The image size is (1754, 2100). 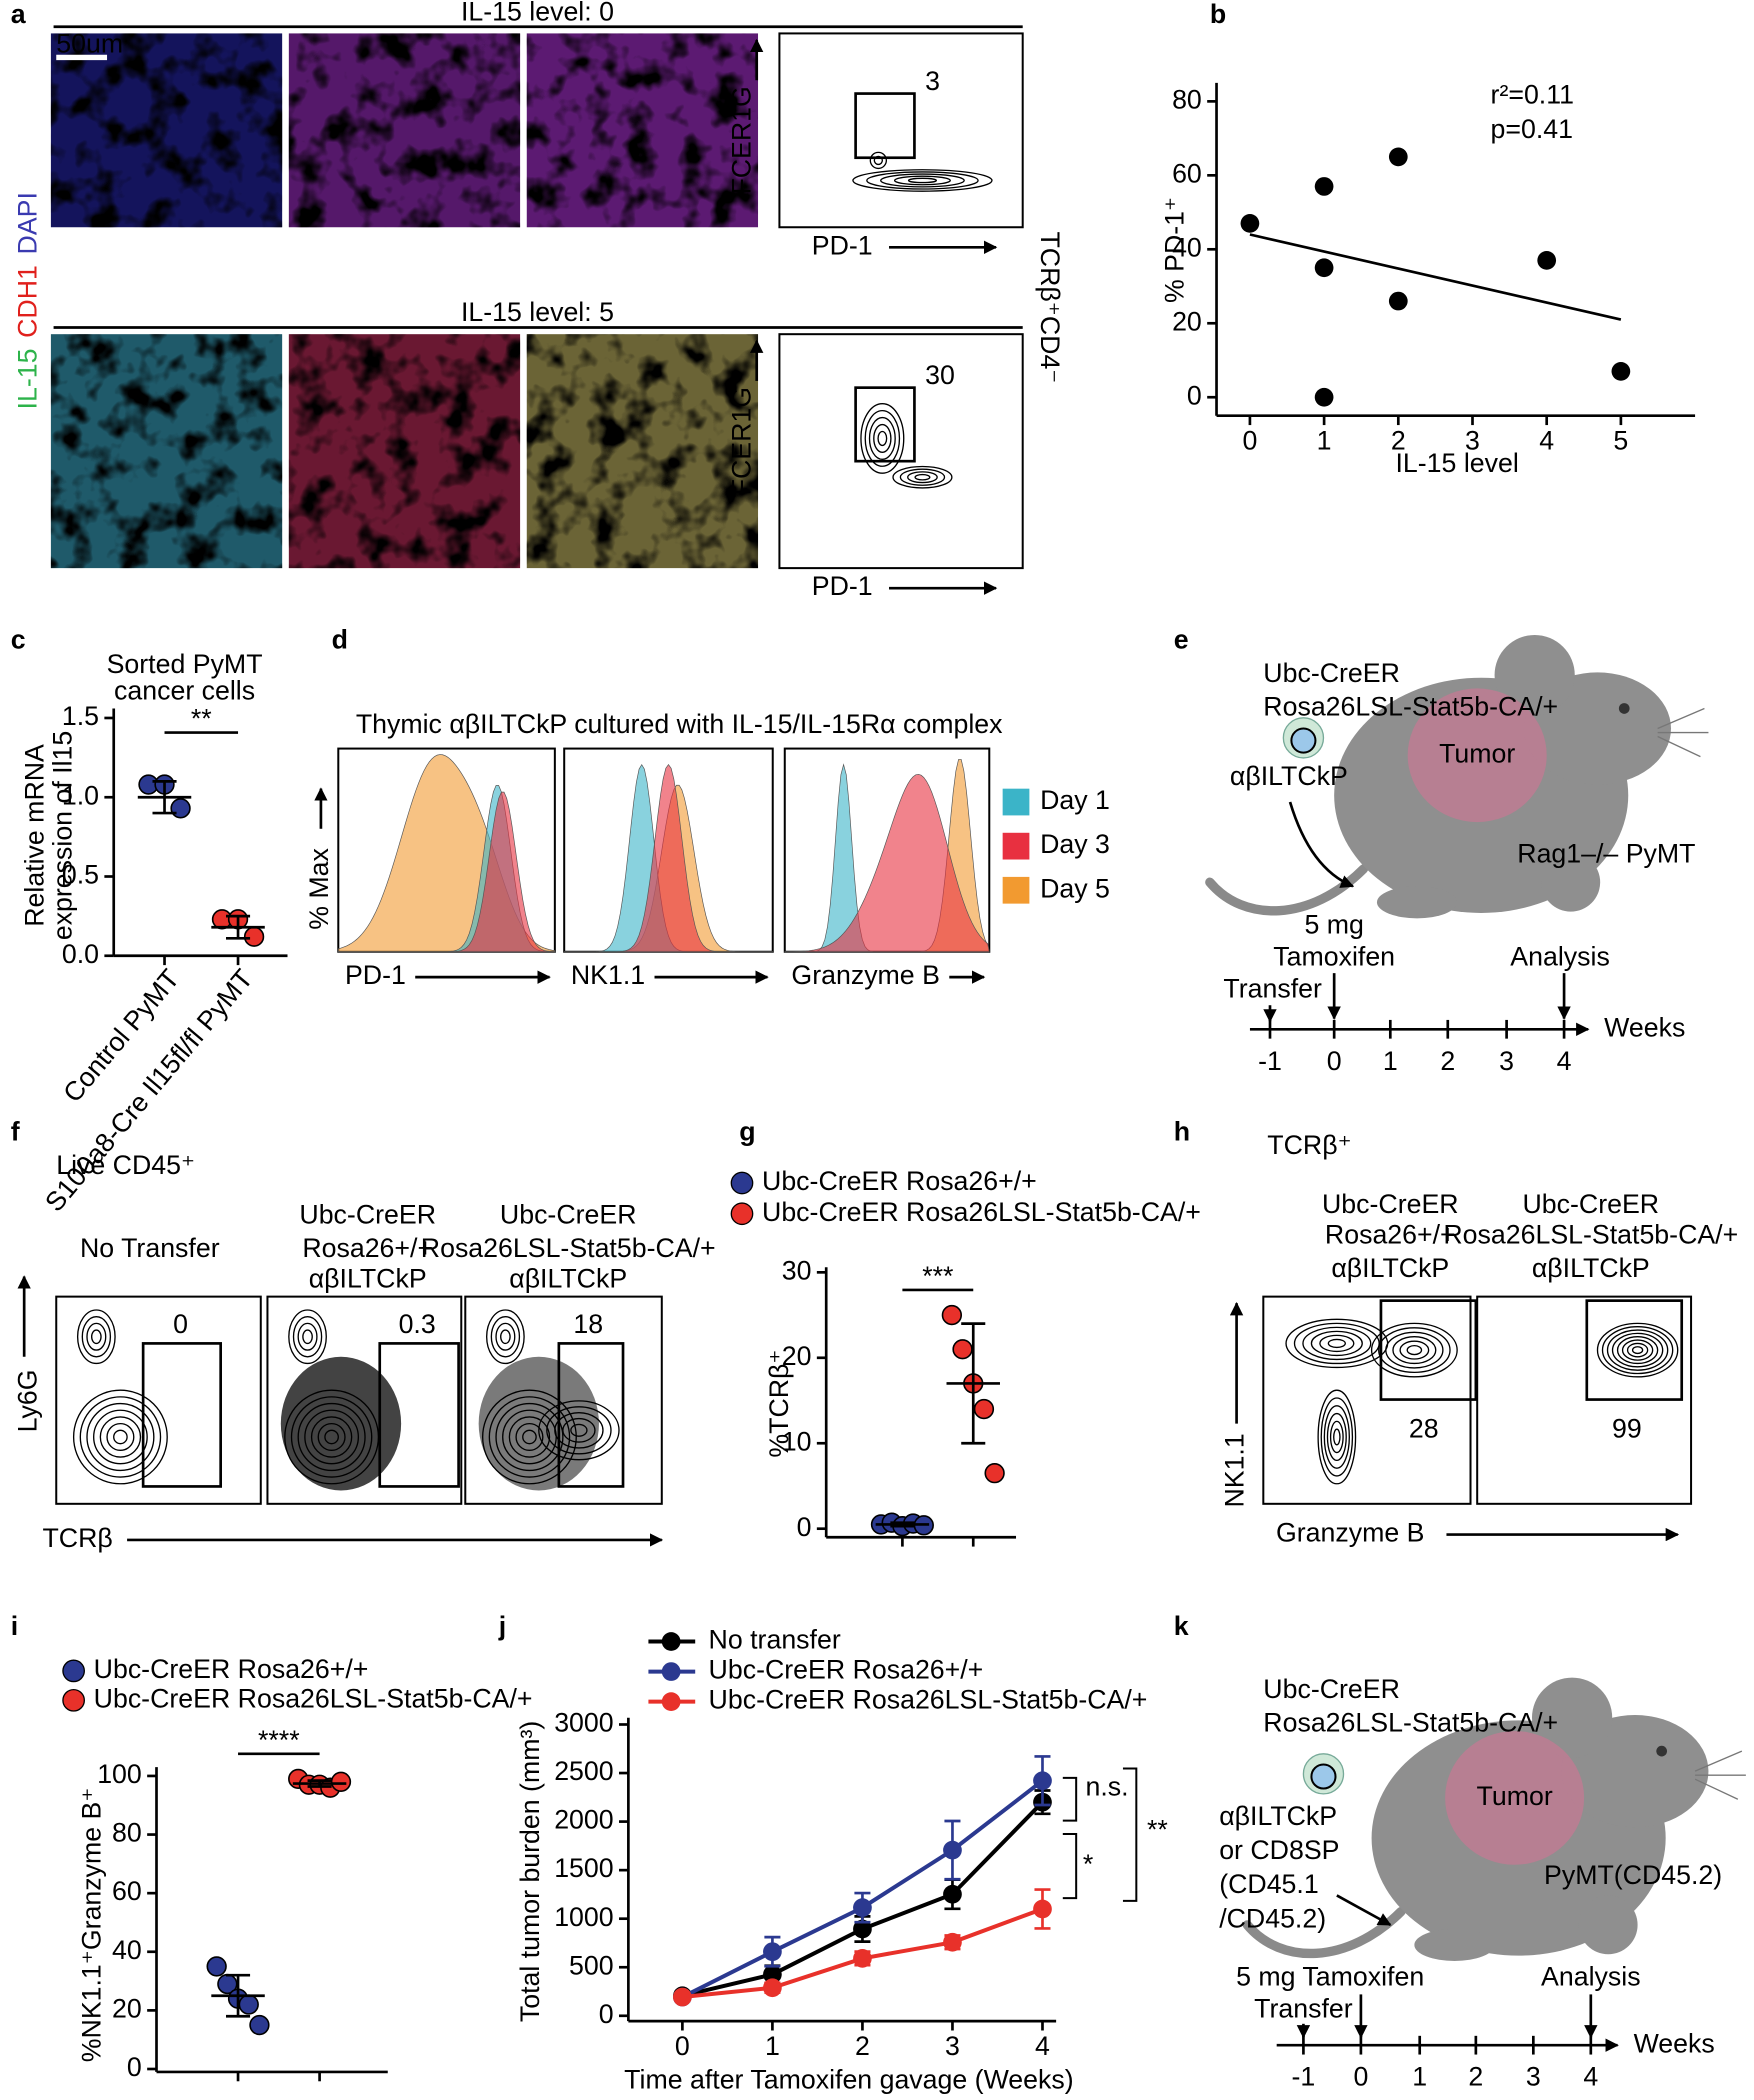 I want to click on event-label: 5 mg, so click(x=1333, y=924).